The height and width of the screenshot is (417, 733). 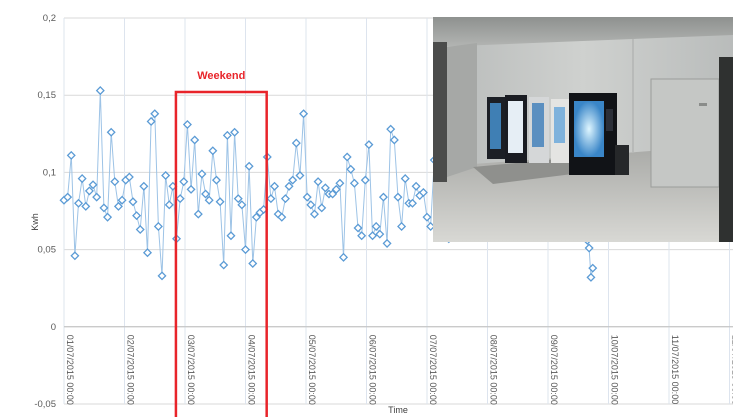 I want to click on y-axis-ticks: -0,05 0 0,05 0,1 0,15 0,2, so click(x=45, y=211).